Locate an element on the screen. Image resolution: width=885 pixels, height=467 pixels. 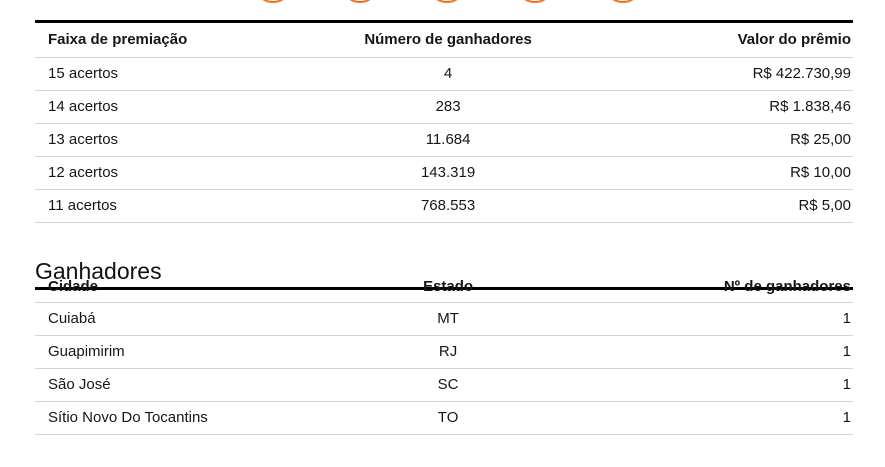
faixa-cell: 14 acertos is located at coordinates (83, 106).